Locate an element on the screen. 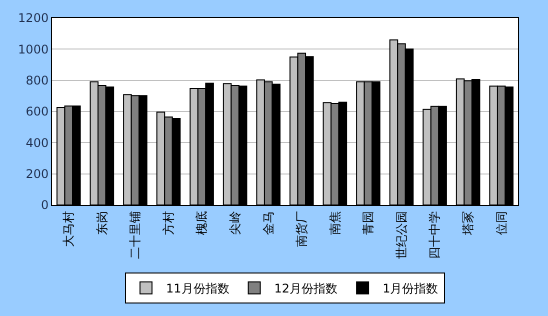  legend-label: 1月份指数 is located at coordinates (410, 289).